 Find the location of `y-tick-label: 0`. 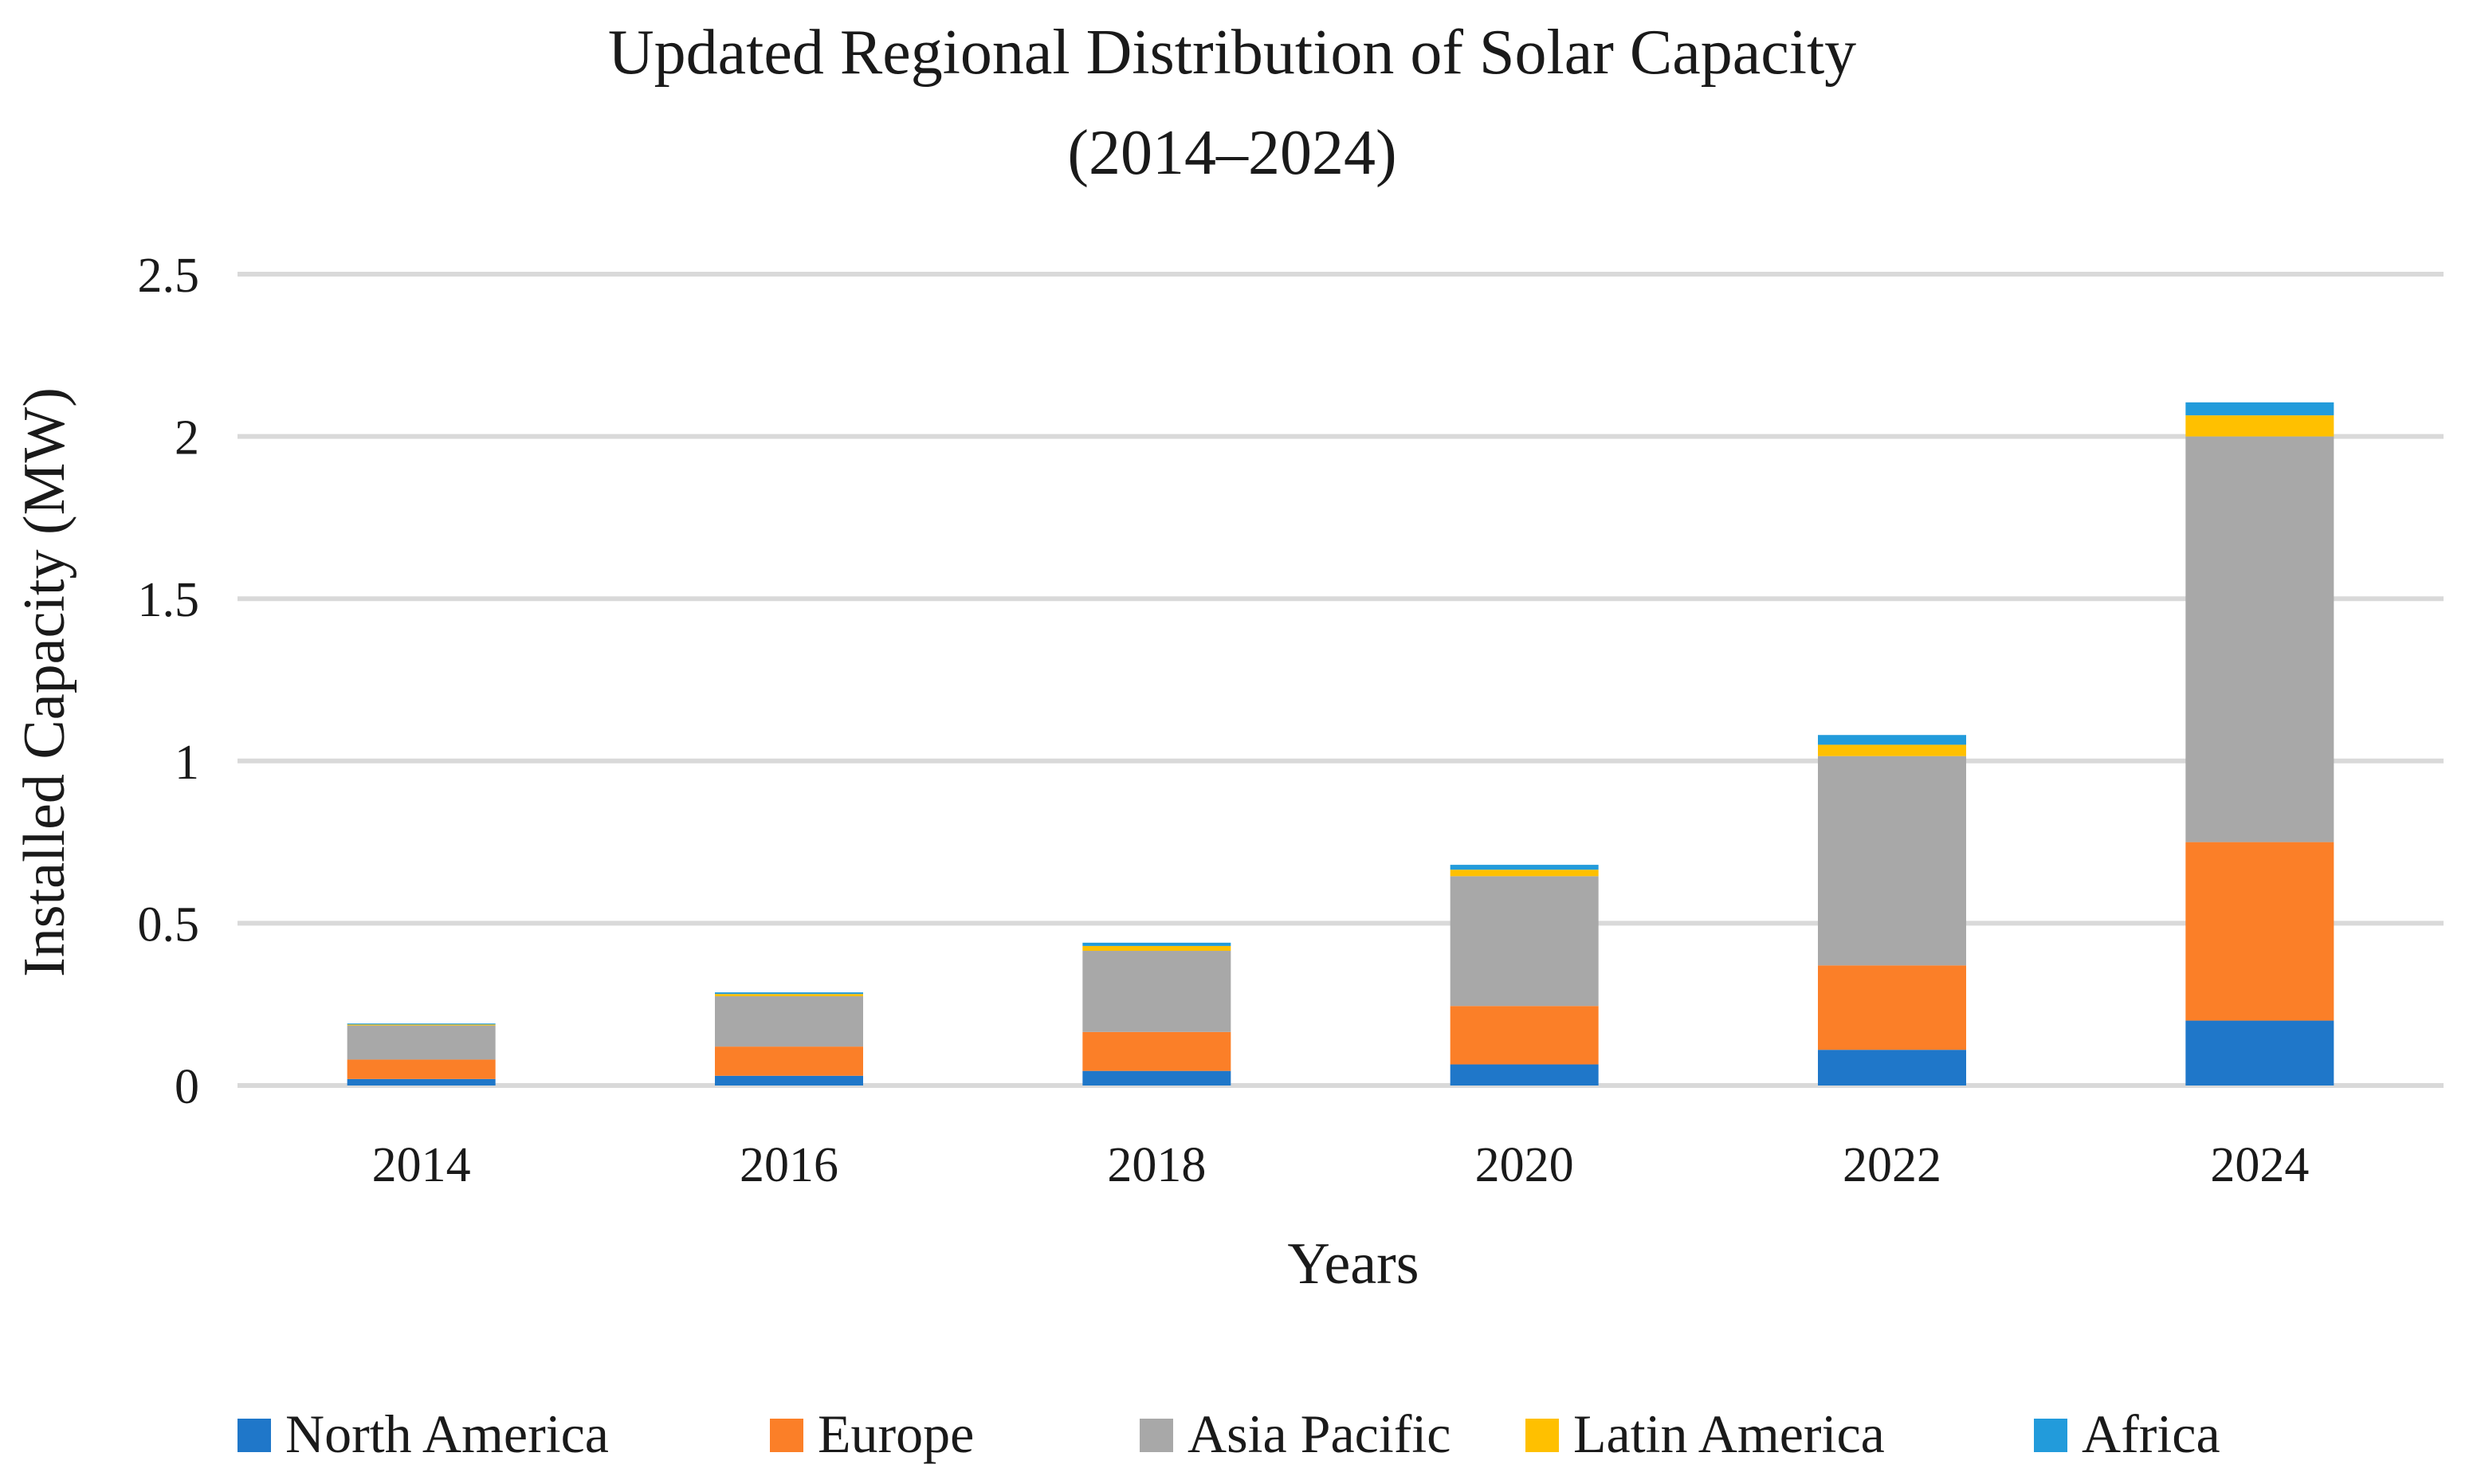

y-tick-label: 0 is located at coordinates (187, 1087).